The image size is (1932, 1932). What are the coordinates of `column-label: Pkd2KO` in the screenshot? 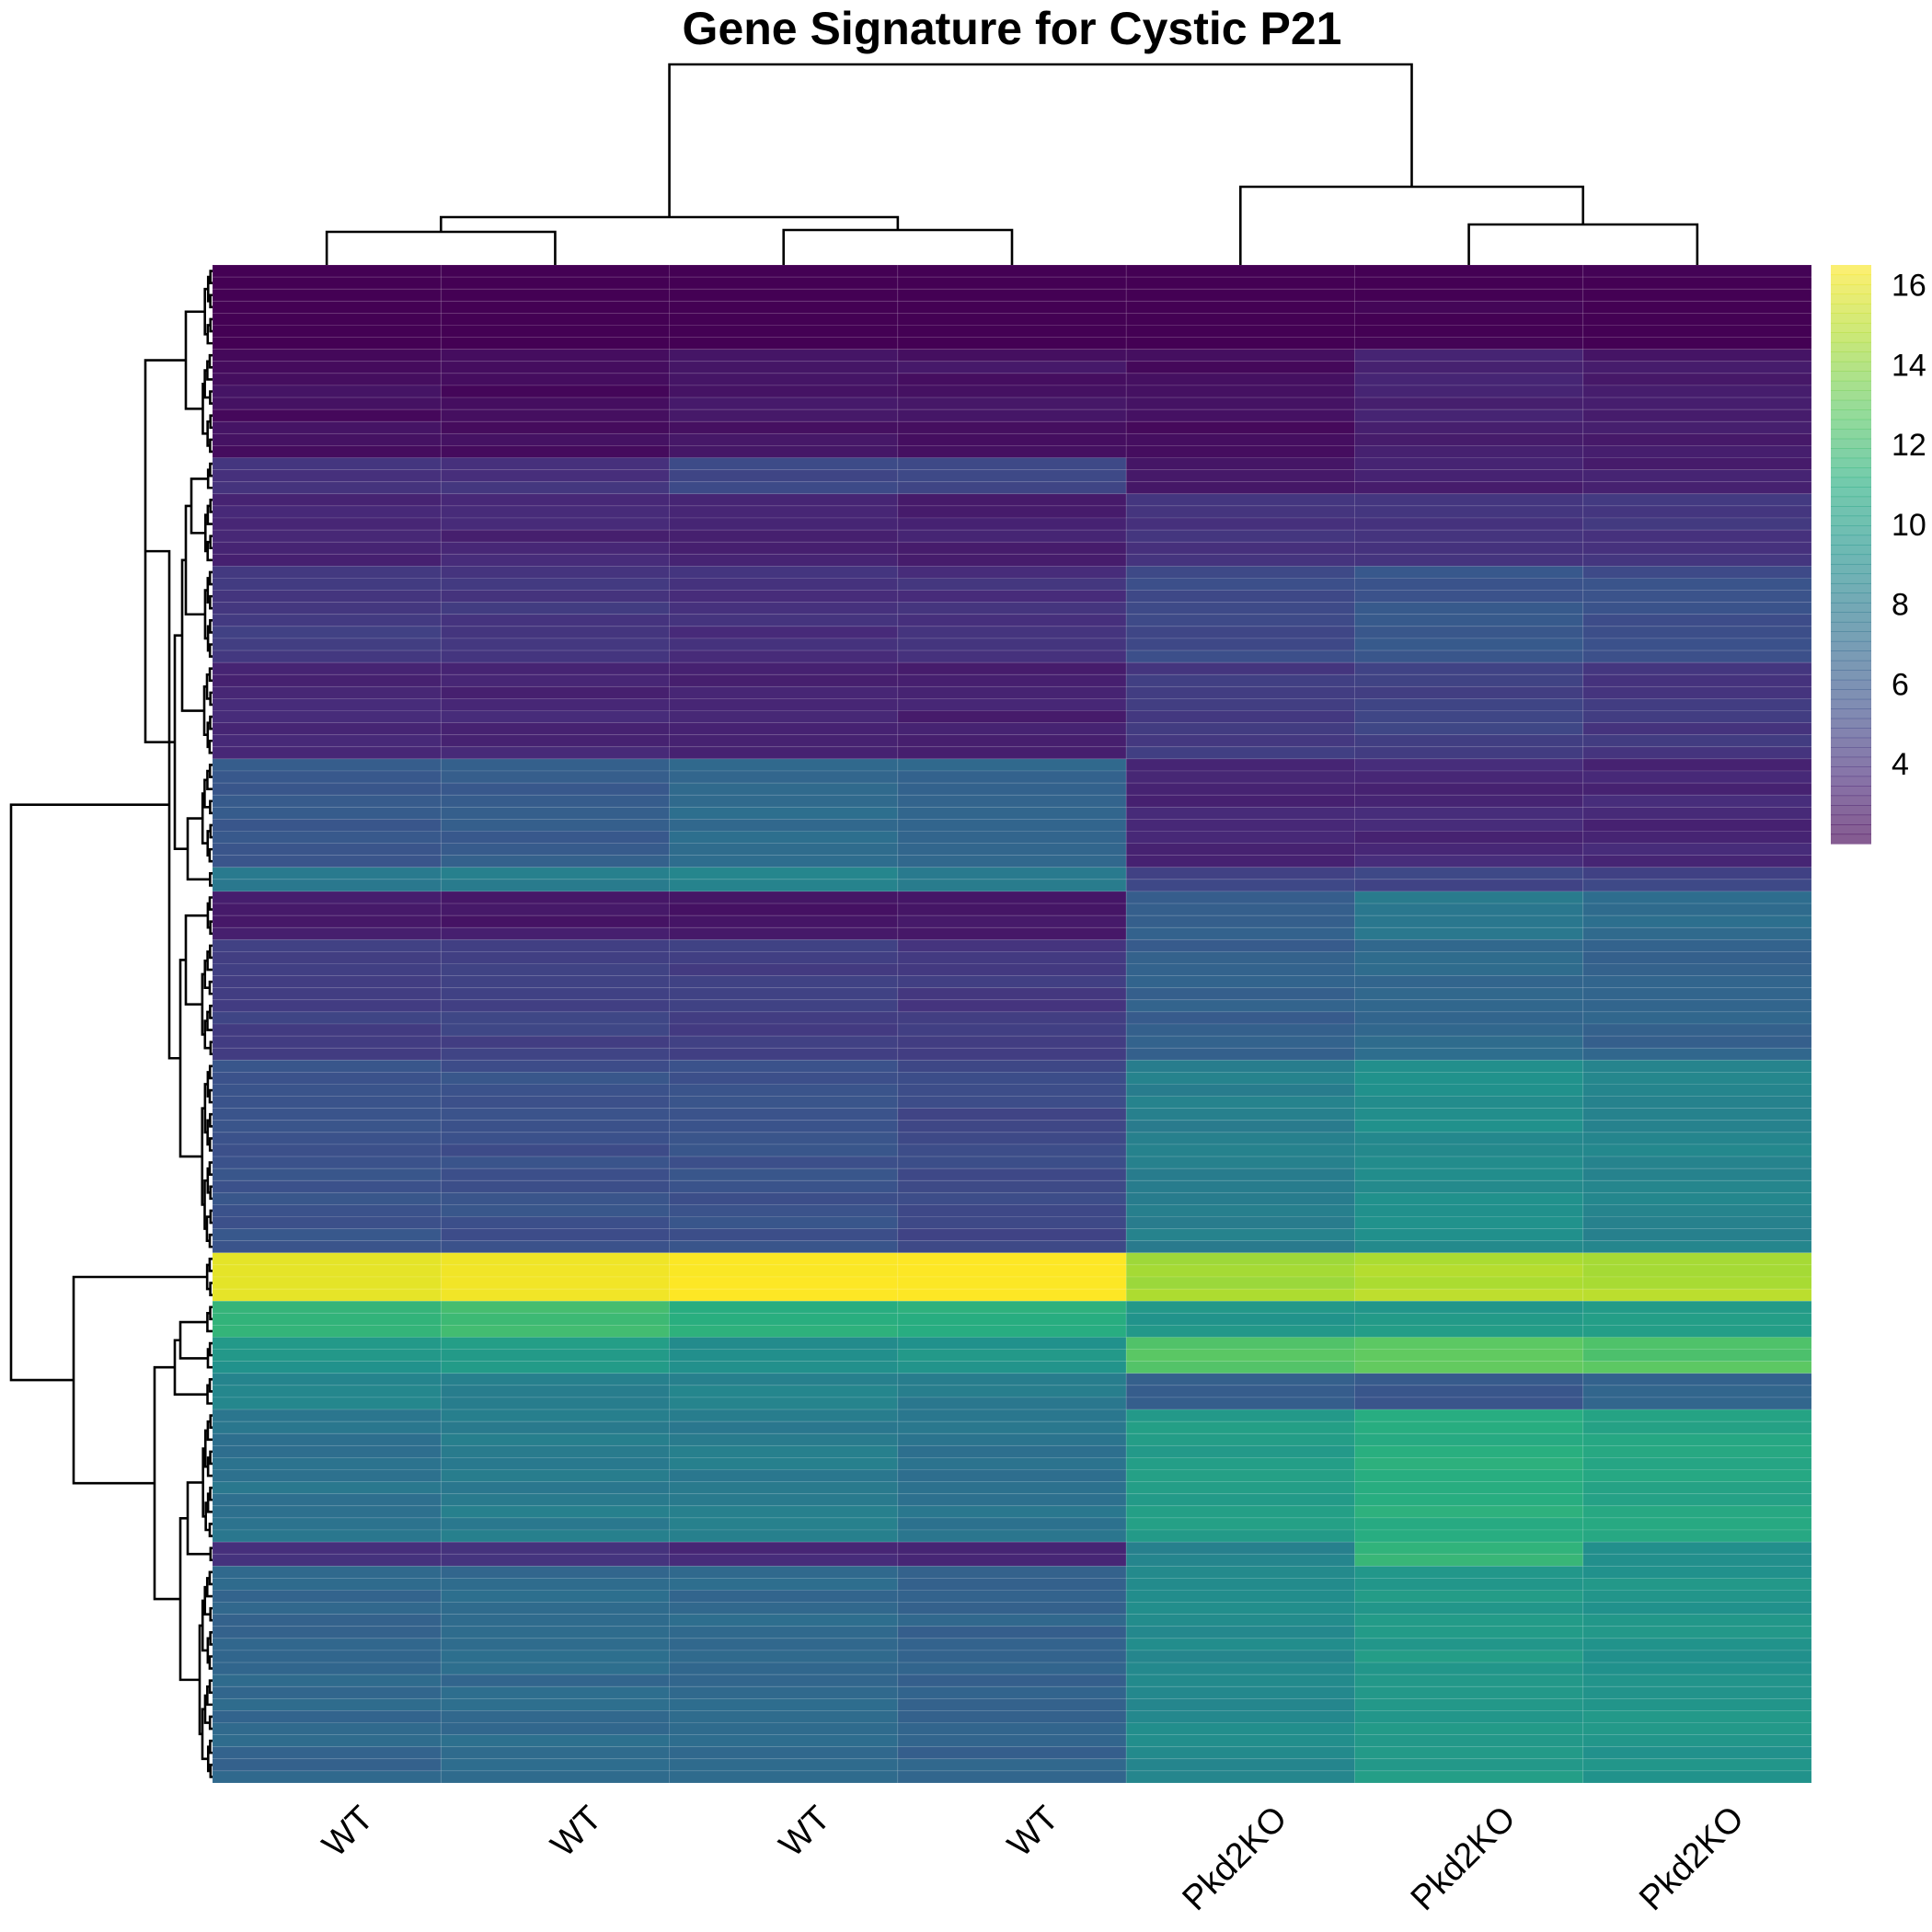 It's located at (1464, 1858).